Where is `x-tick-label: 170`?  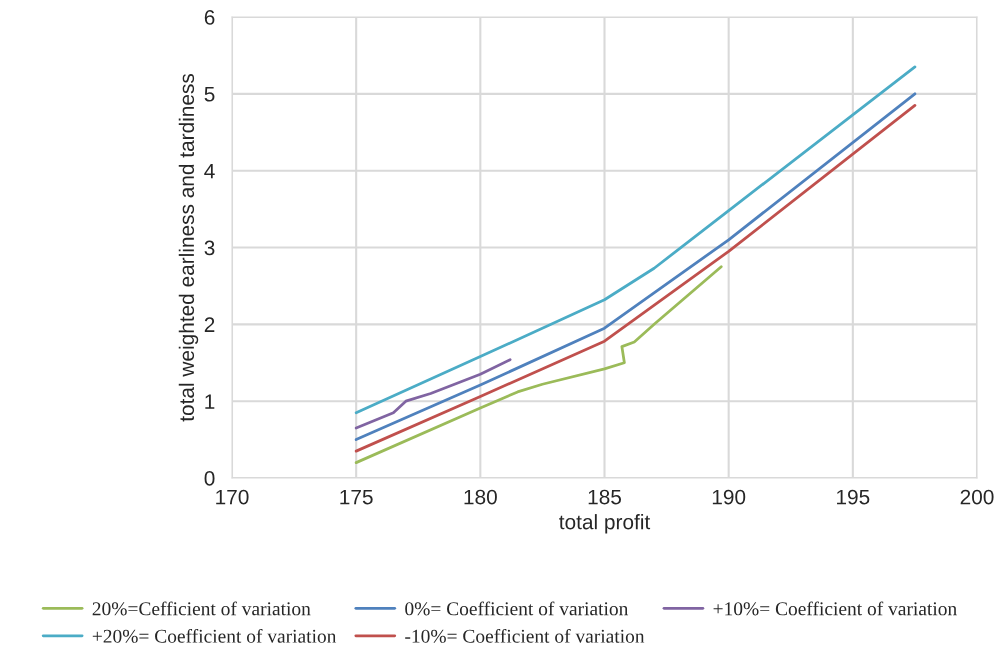
x-tick-label: 170 is located at coordinates (232, 497).